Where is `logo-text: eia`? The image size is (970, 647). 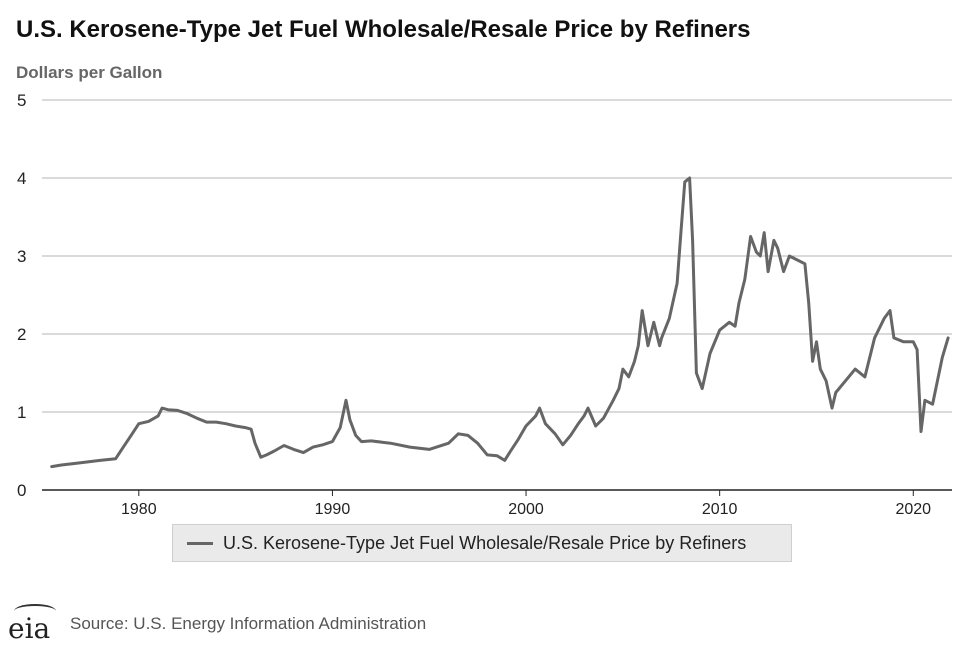 logo-text: eia is located at coordinates (29, 628).